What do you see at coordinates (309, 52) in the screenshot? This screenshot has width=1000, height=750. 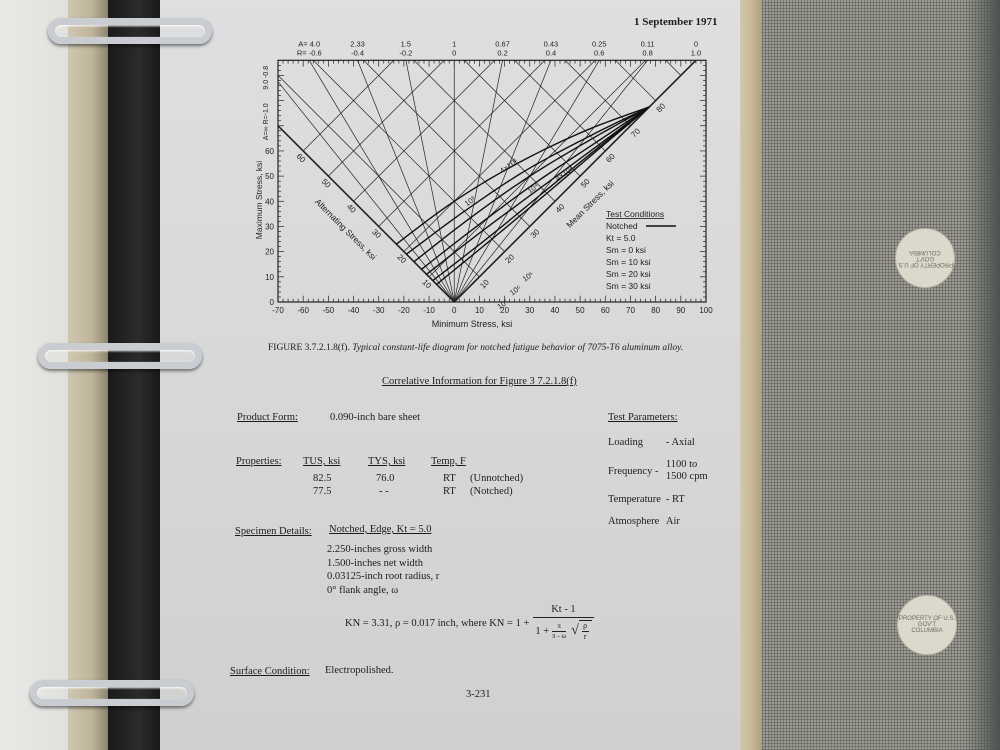 I see `ratio-label-R: R= -0.6` at bounding box center [309, 52].